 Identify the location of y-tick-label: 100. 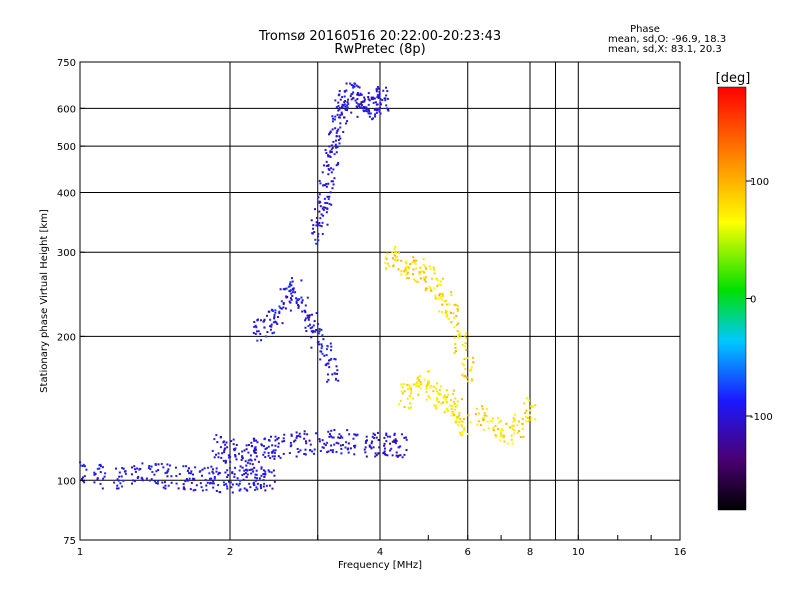
(66, 481).